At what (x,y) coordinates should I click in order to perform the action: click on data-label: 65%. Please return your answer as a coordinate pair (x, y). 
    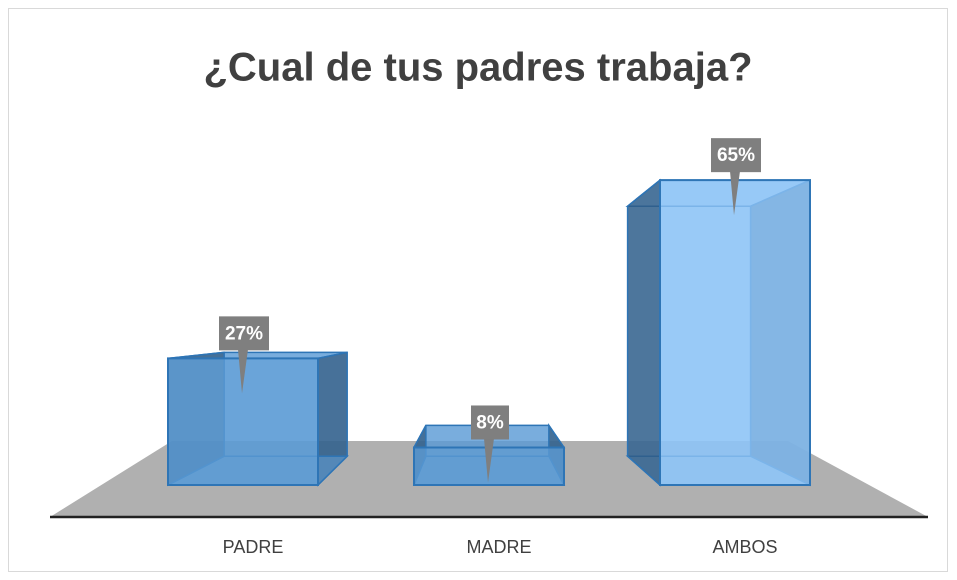
    Looking at the image, I should click on (736, 155).